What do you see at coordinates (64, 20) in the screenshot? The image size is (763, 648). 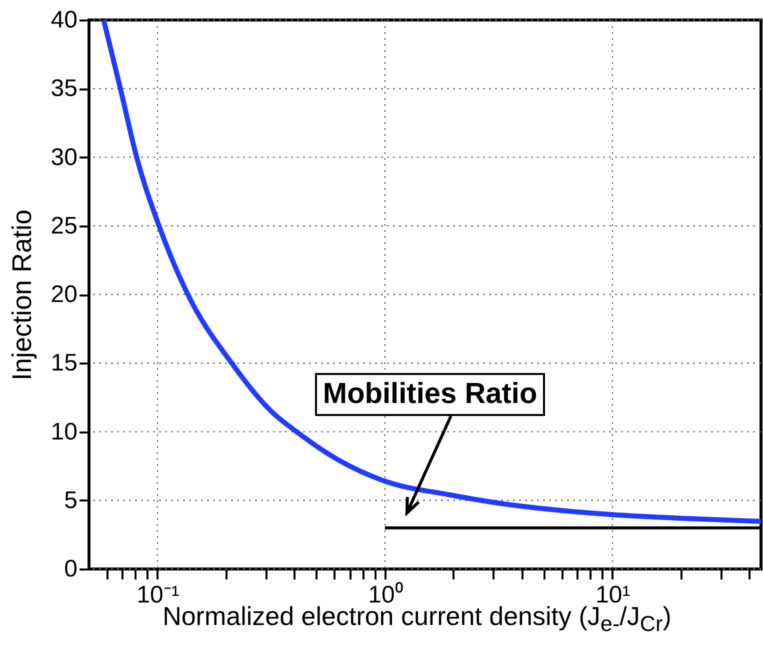 I see `y-tick-label: 40` at bounding box center [64, 20].